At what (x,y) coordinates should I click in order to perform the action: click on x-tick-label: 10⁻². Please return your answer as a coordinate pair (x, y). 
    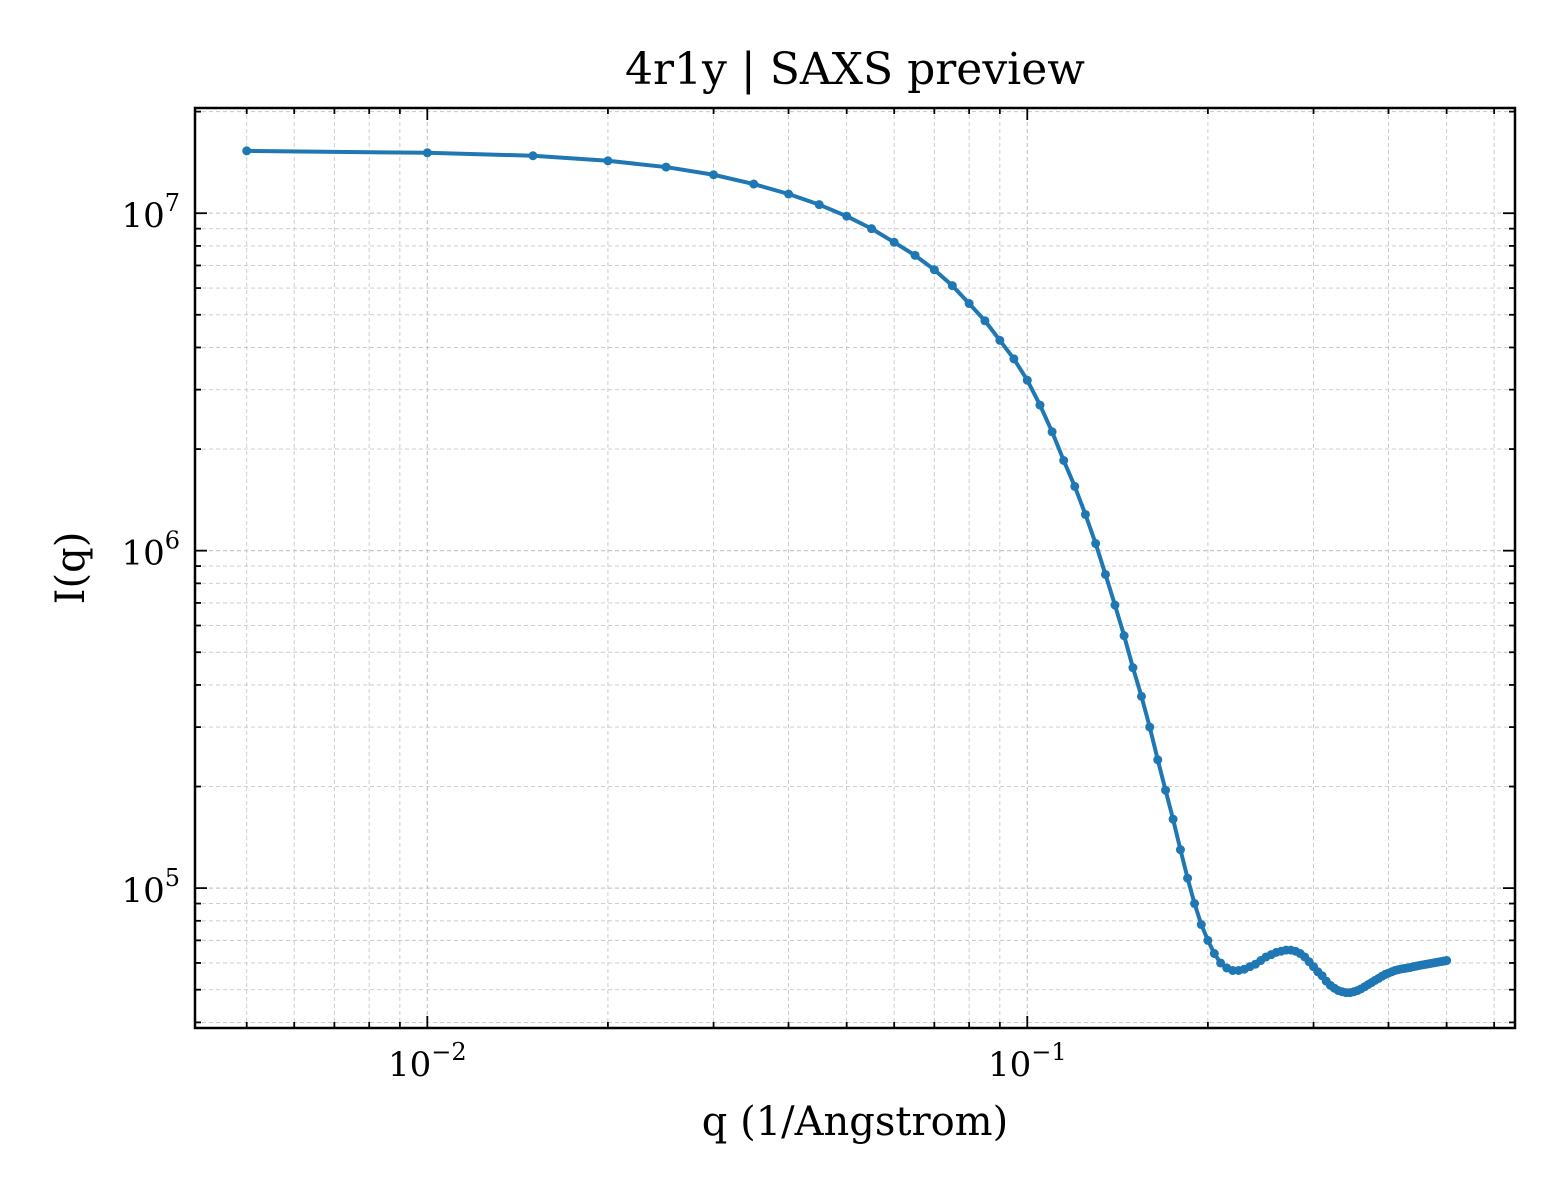
    Looking at the image, I should click on (427, 1061).